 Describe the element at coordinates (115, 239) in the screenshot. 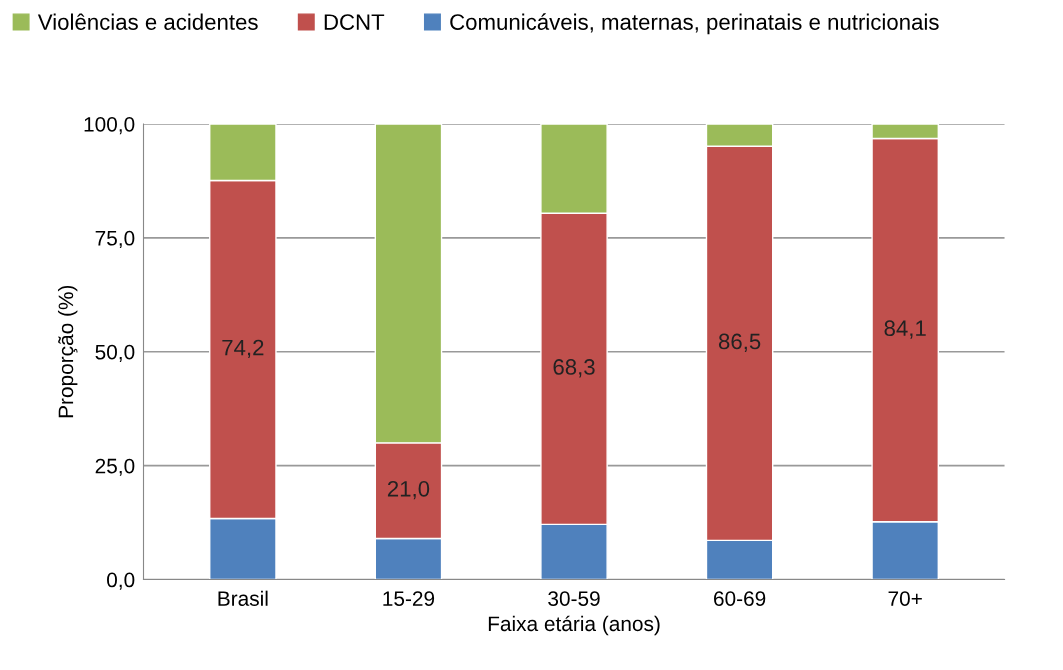

I see `y-tick-label: 75,0` at that location.